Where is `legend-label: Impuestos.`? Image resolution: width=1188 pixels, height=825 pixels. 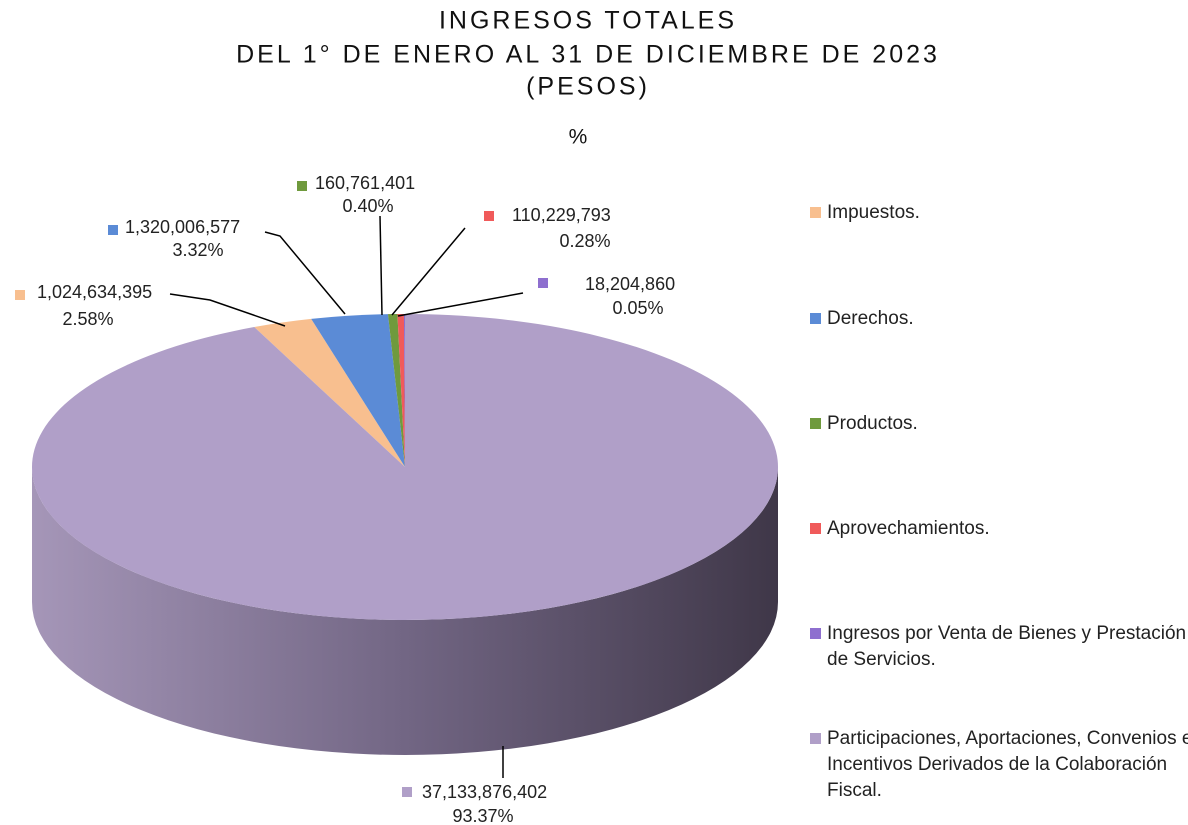 legend-label: Impuestos. is located at coordinates (873, 212).